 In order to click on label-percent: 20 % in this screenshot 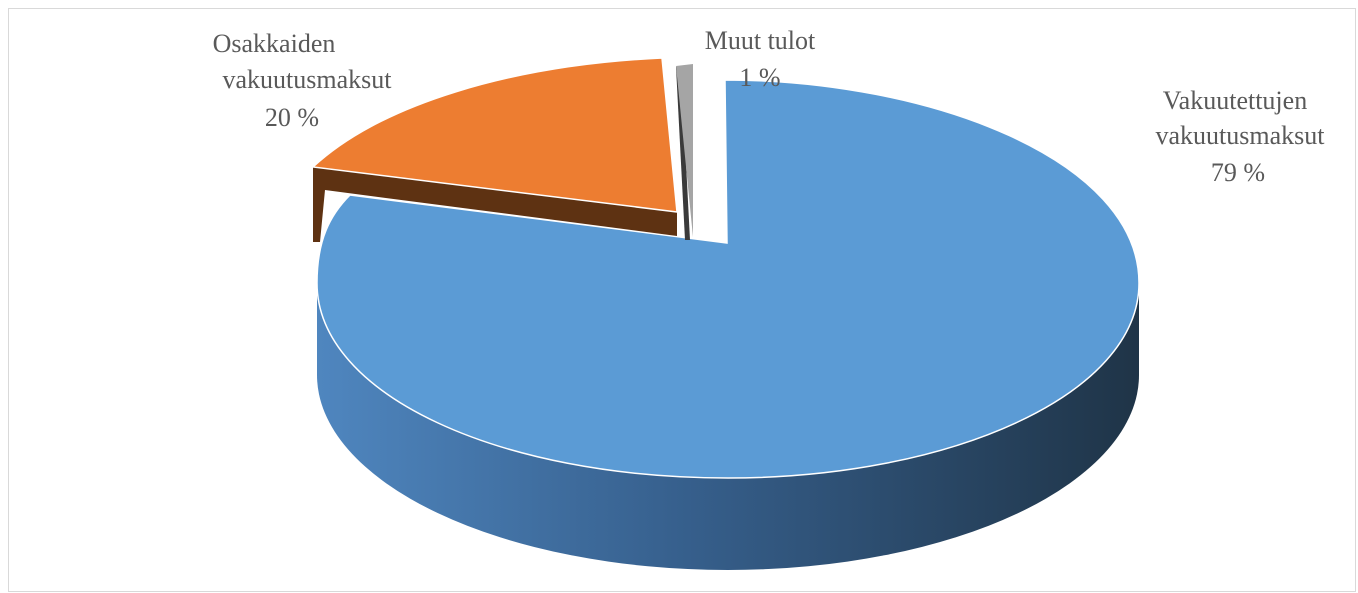, I will do `click(292, 117)`.